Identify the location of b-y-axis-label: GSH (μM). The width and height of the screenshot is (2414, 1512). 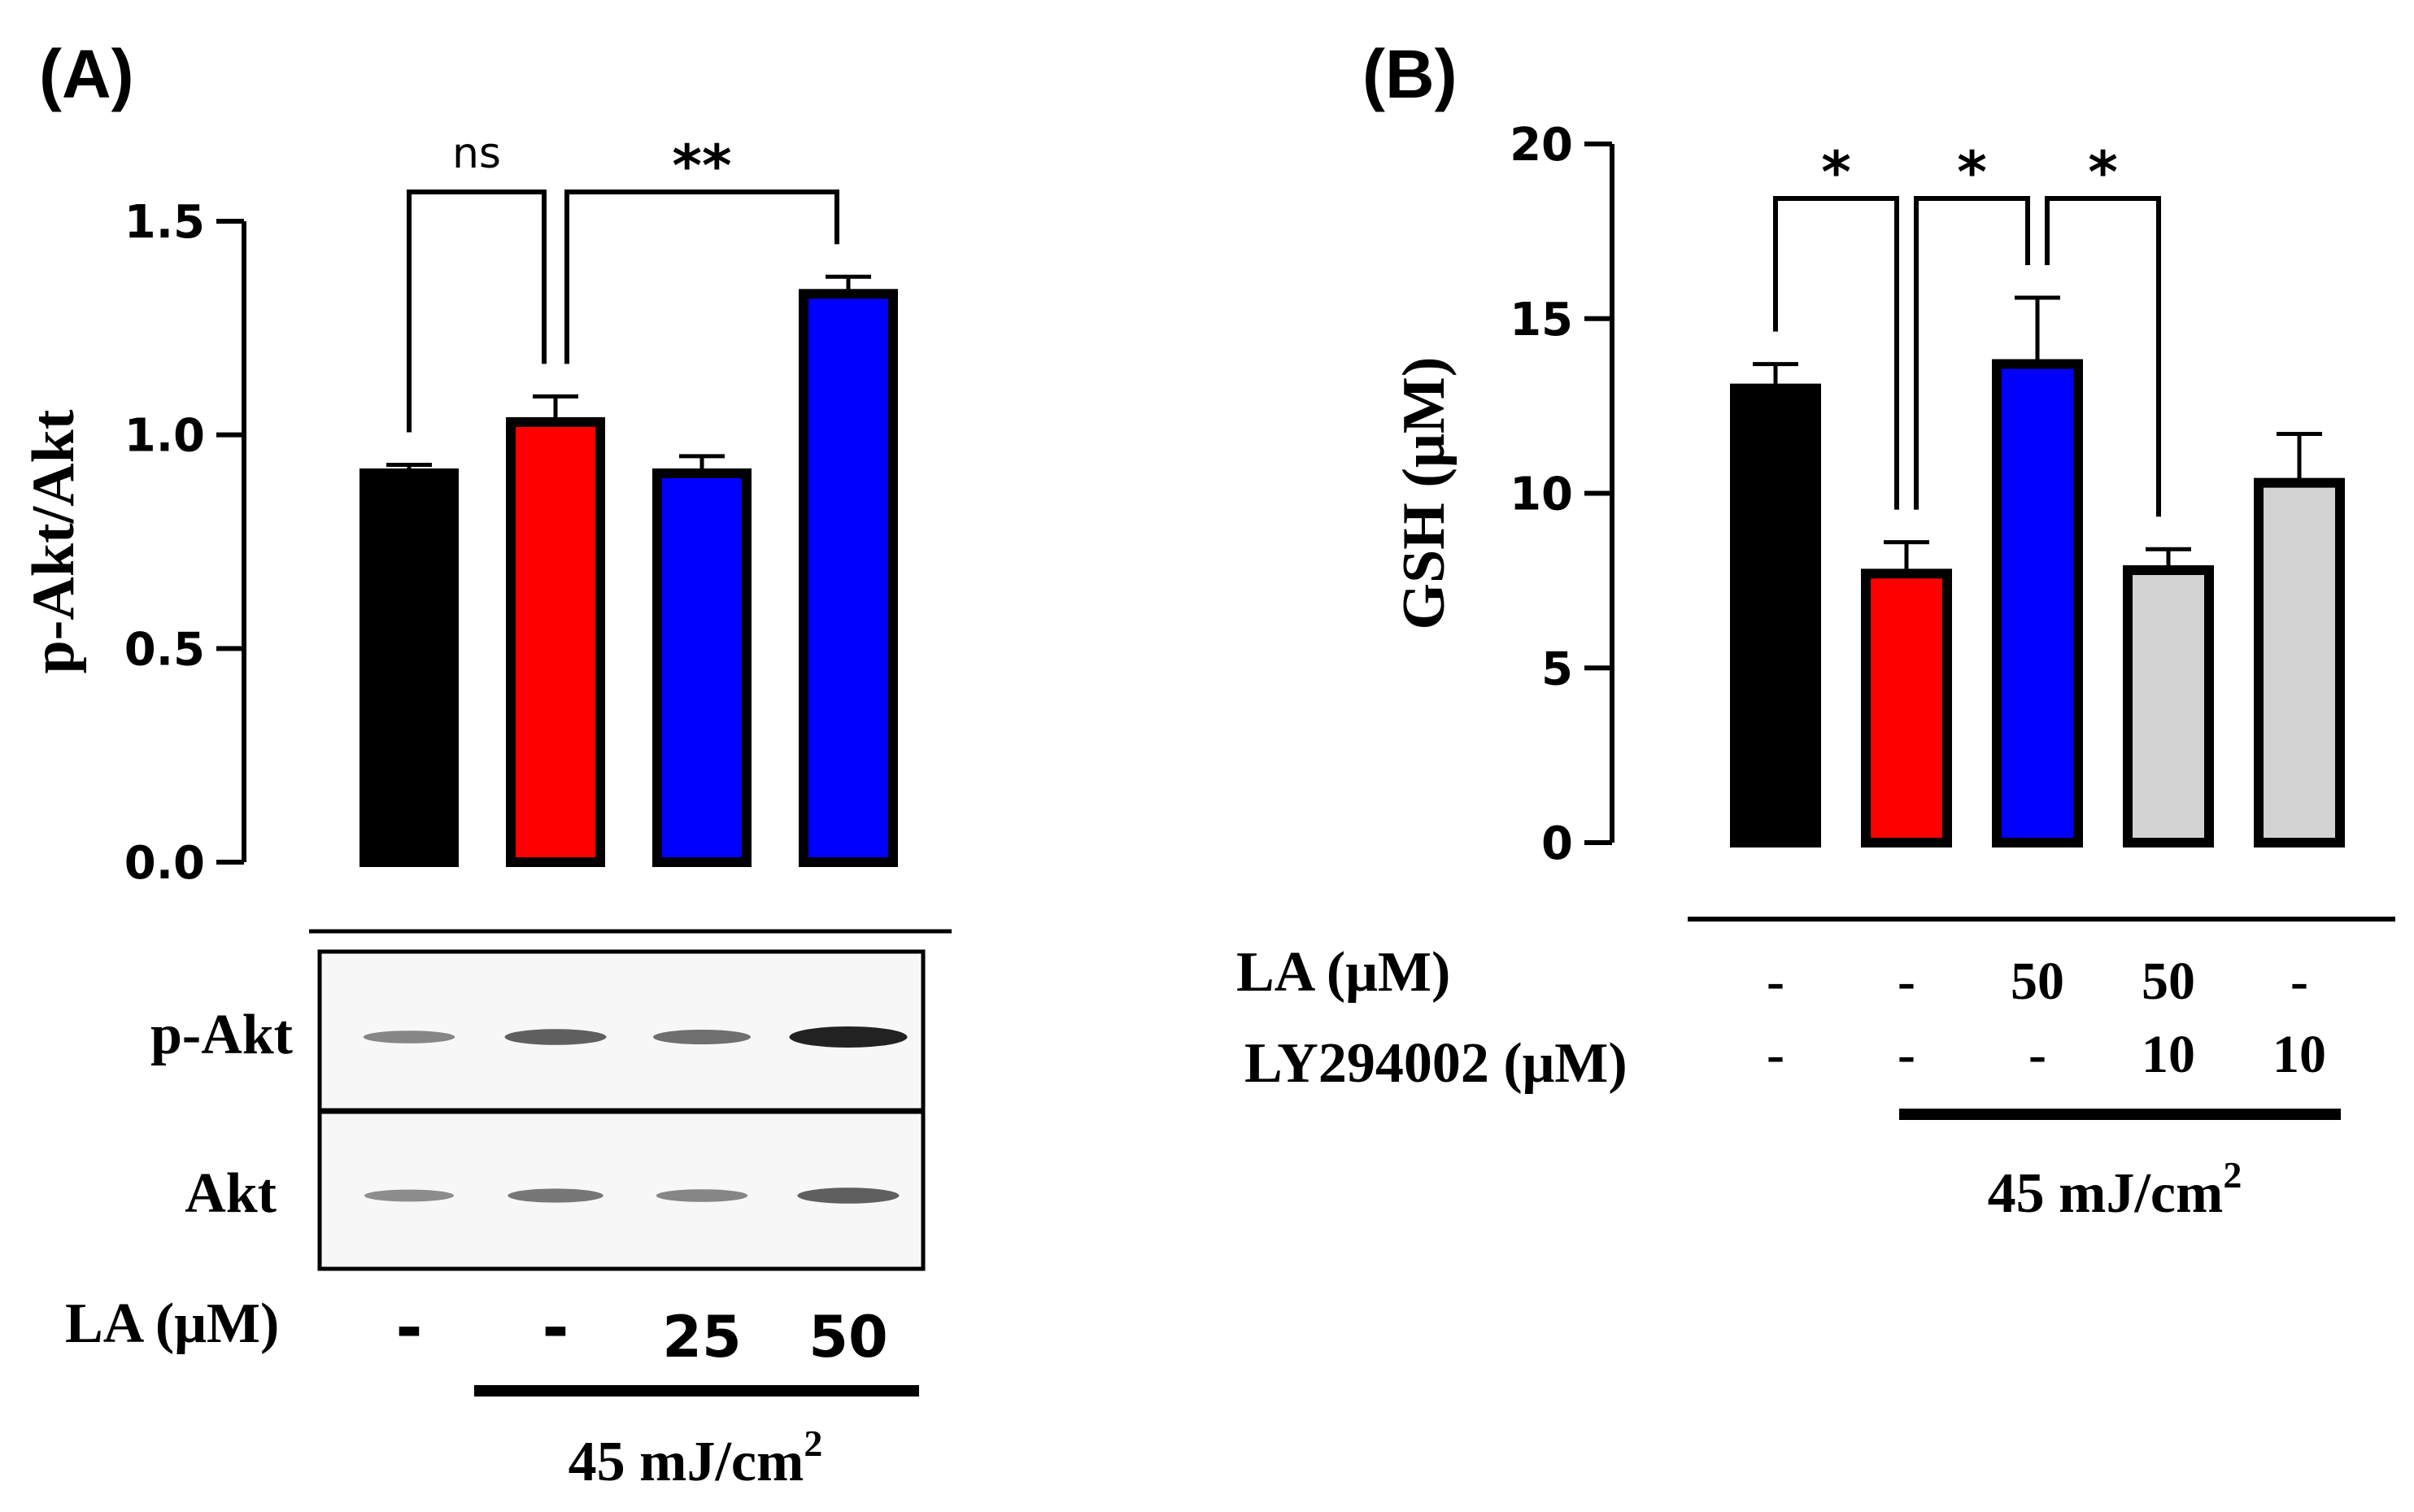
(1424, 493).